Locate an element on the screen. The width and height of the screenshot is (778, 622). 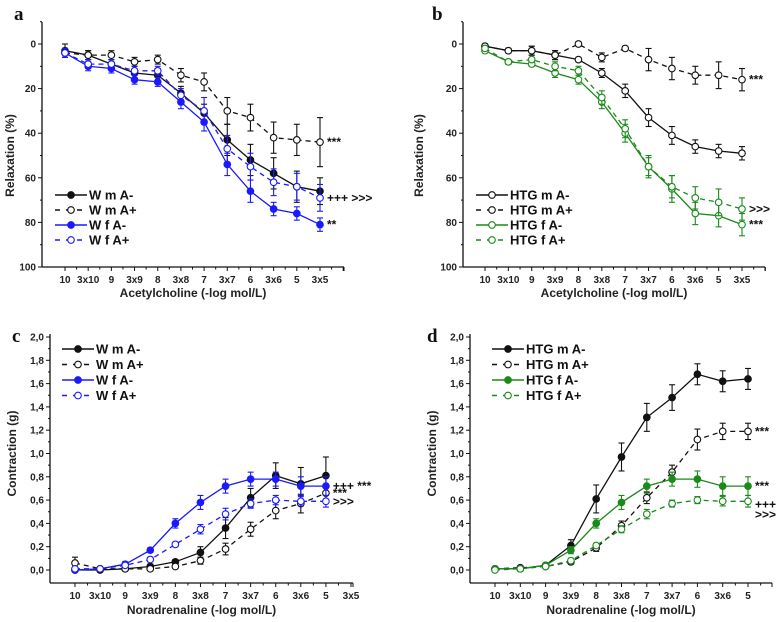
series-w-m-a- is located at coordinates (200, 515).